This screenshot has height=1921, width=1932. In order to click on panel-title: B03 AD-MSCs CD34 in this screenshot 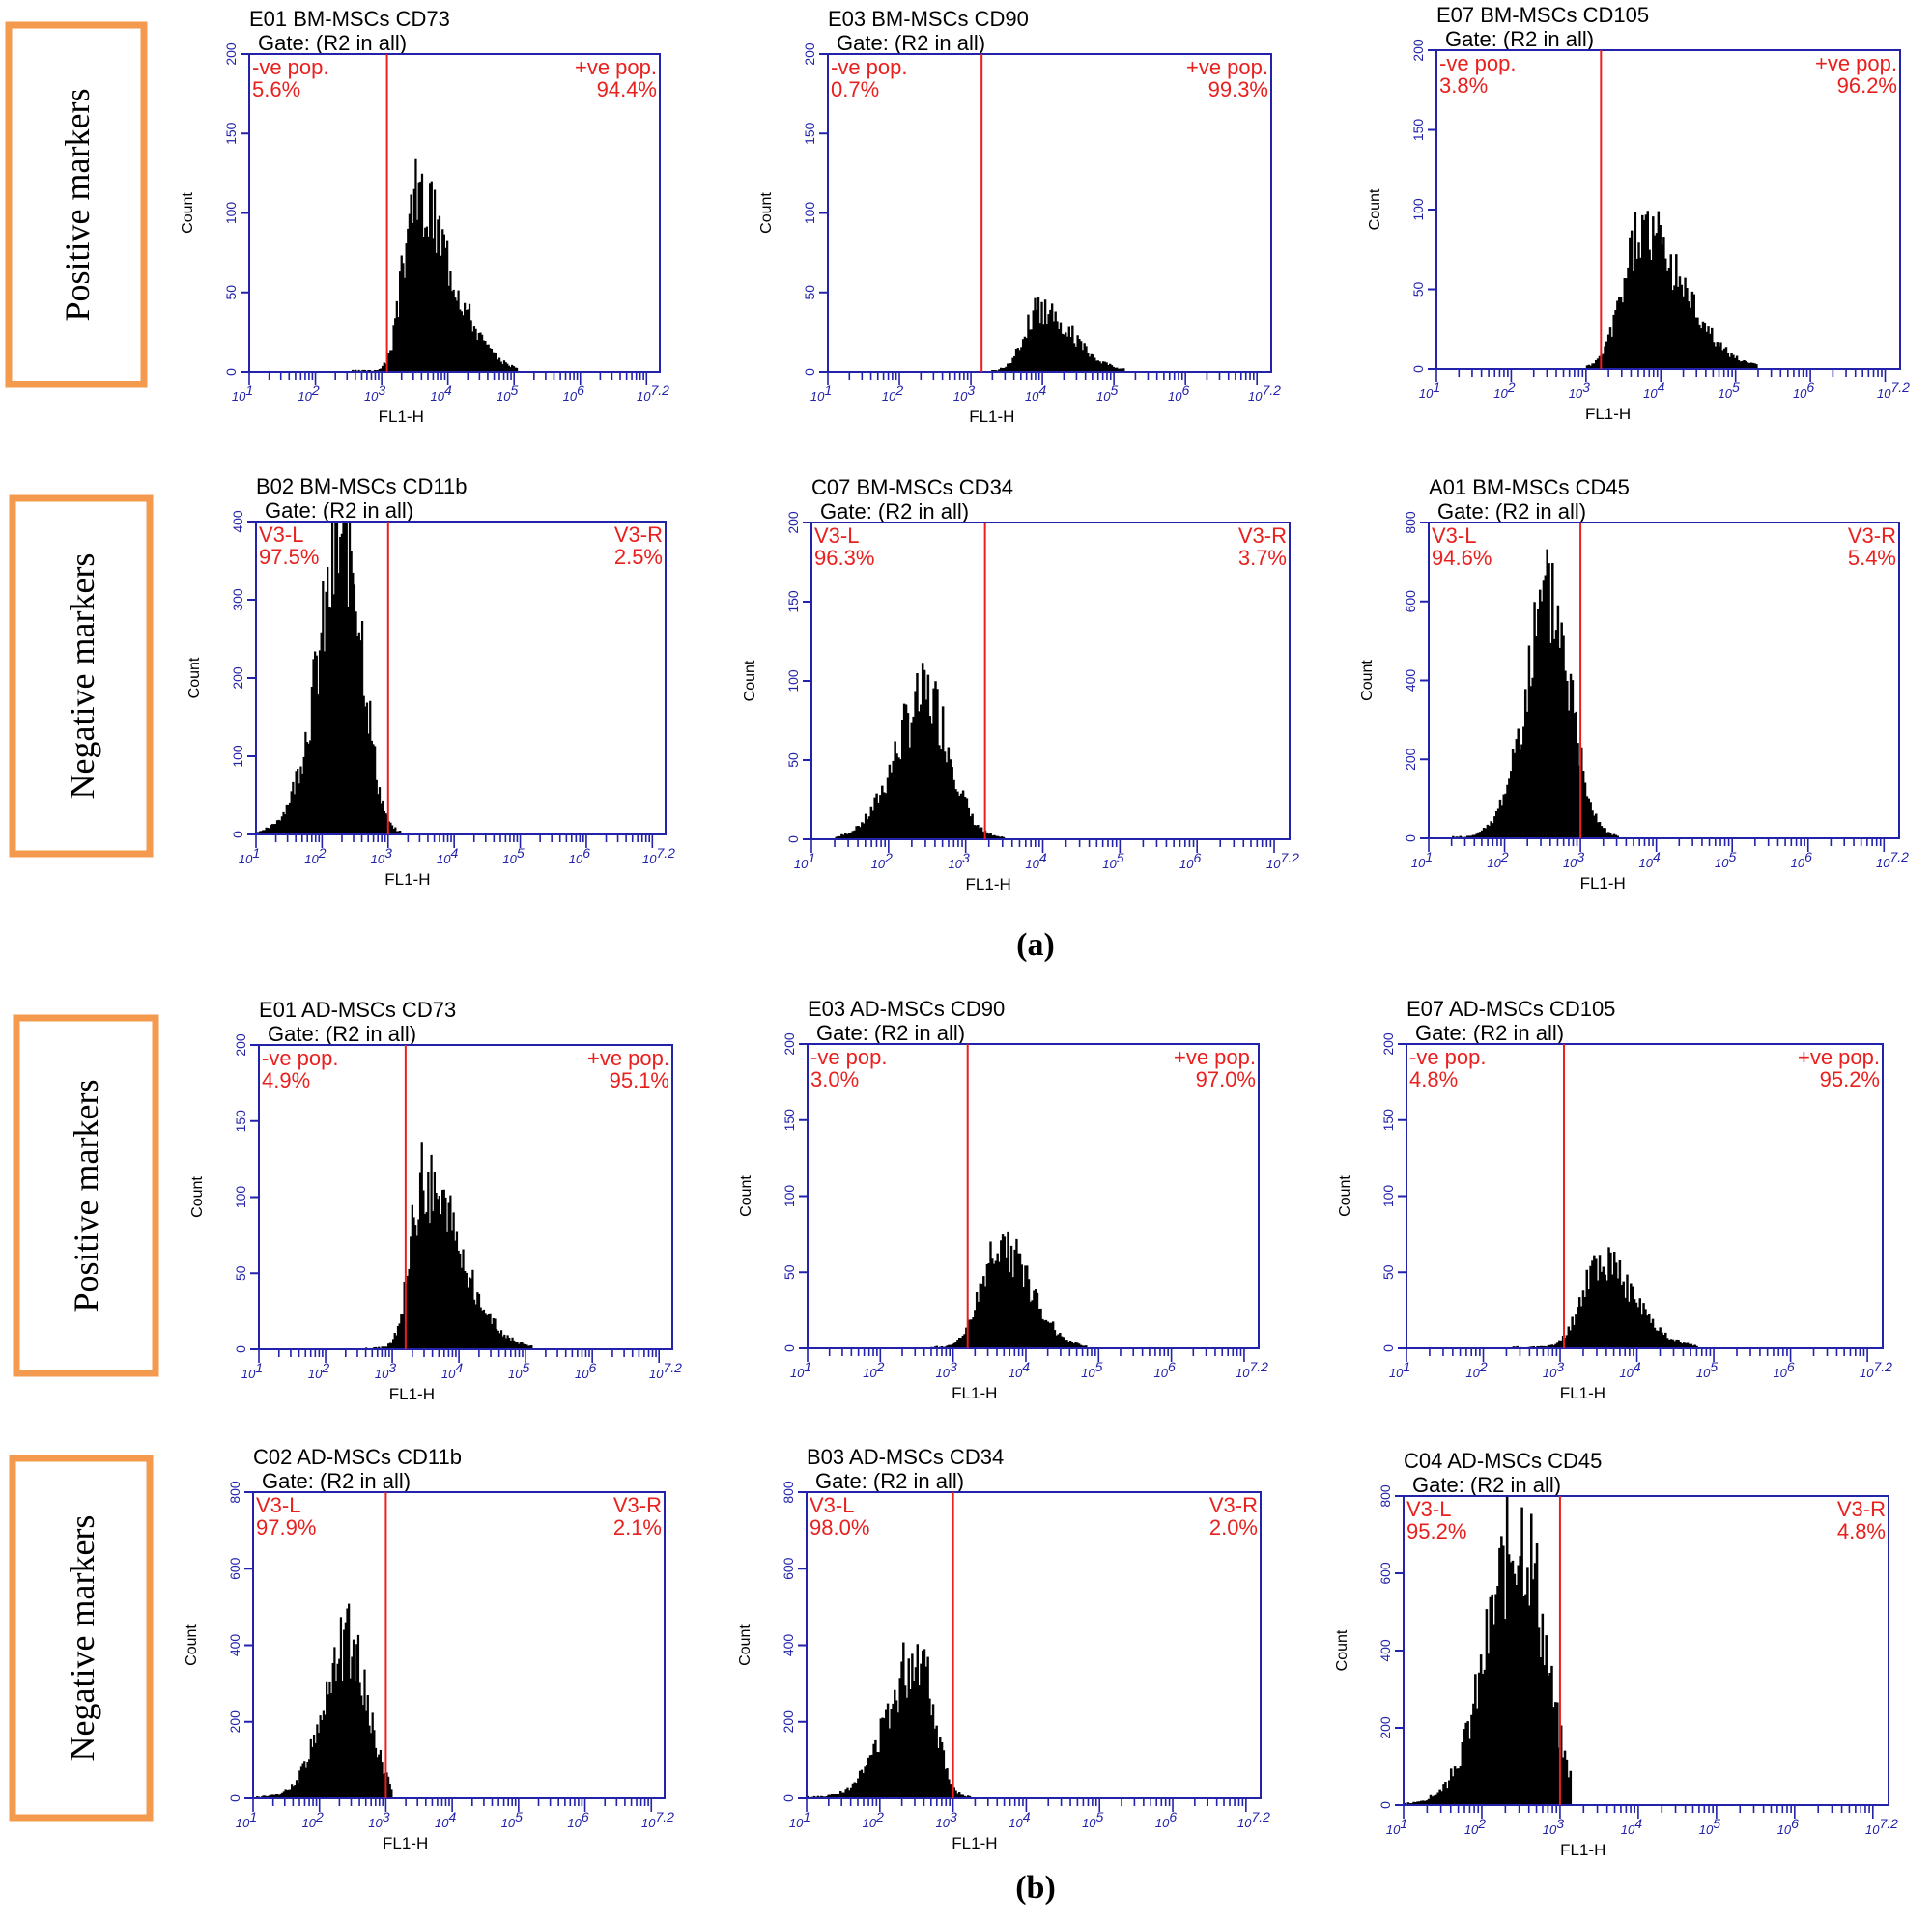, I will do `click(905, 1457)`.